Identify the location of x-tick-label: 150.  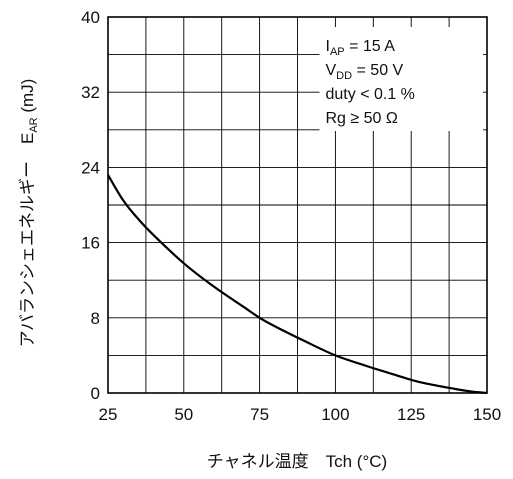
(487, 414).